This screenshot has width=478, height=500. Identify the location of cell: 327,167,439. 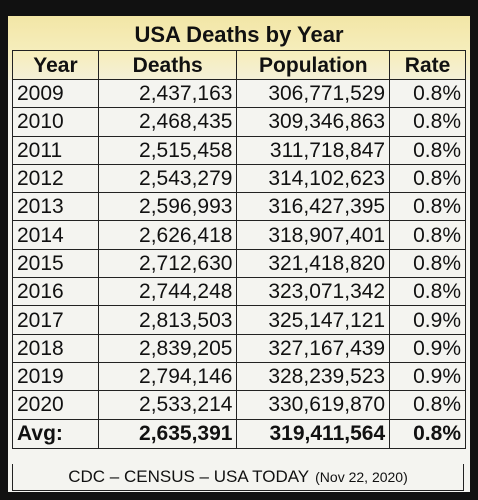
(313, 348).